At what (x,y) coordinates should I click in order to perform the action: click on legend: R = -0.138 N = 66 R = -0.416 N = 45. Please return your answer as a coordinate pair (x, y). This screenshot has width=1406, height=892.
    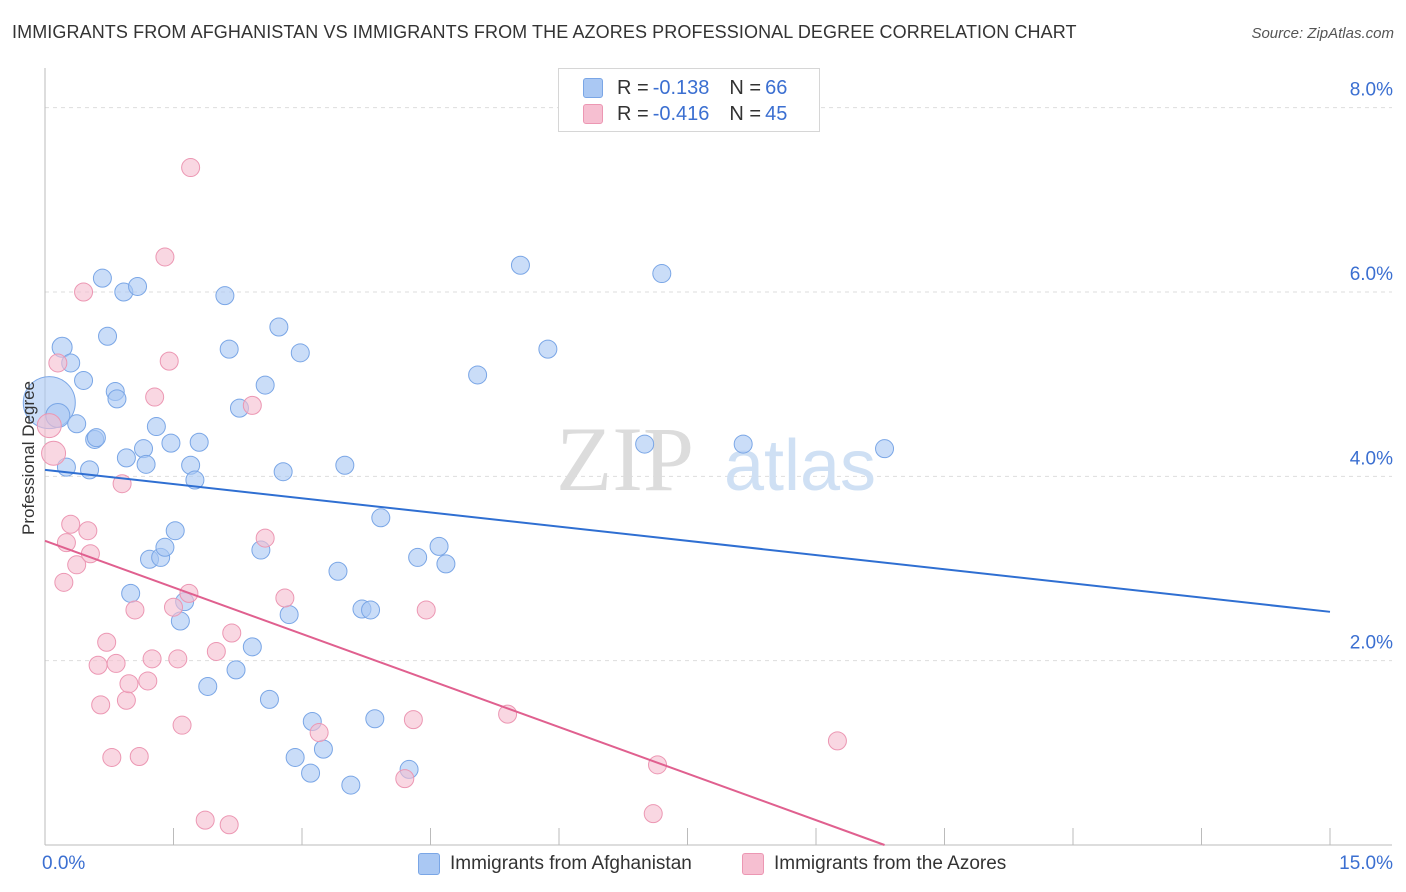
    Looking at the image, I should click on (689, 100).